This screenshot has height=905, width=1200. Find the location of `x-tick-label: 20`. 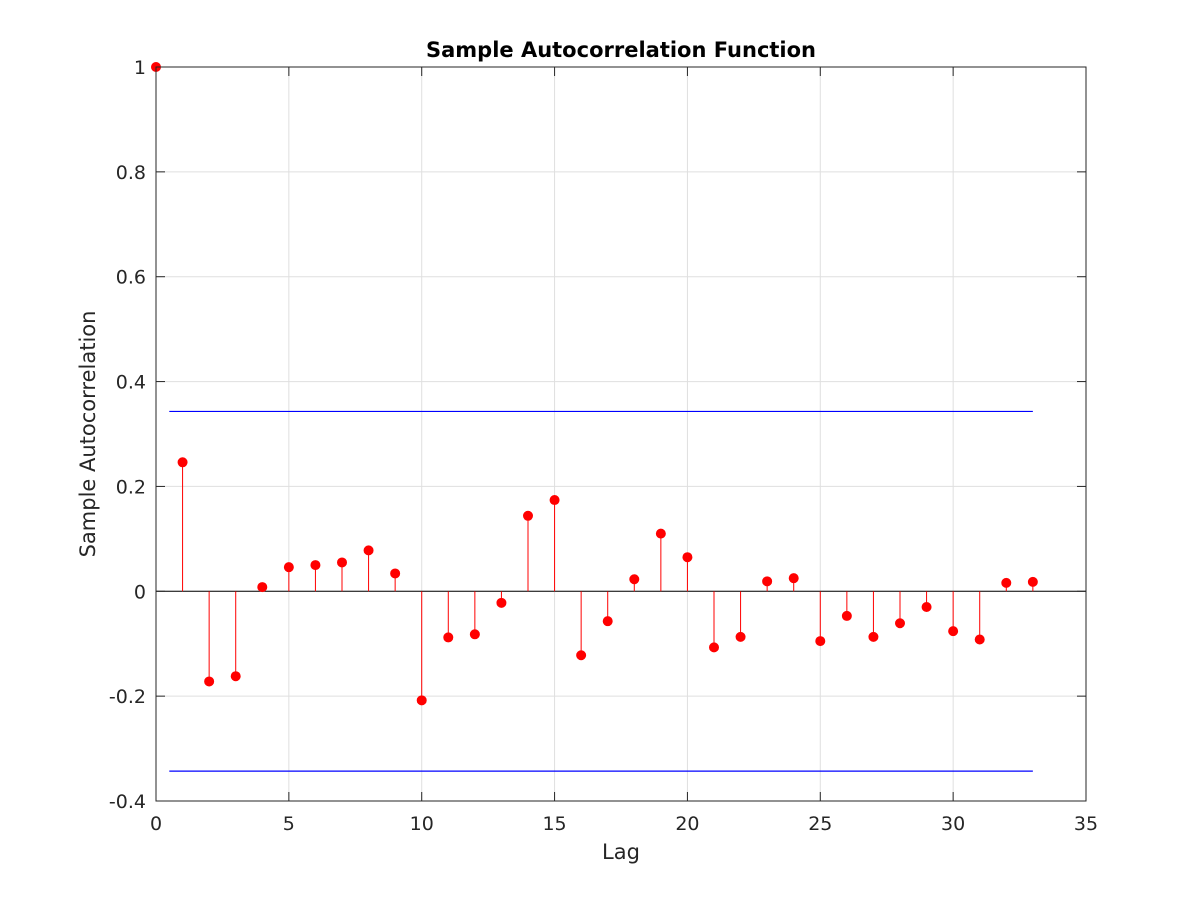

x-tick-label: 20 is located at coordinates (687, 824).